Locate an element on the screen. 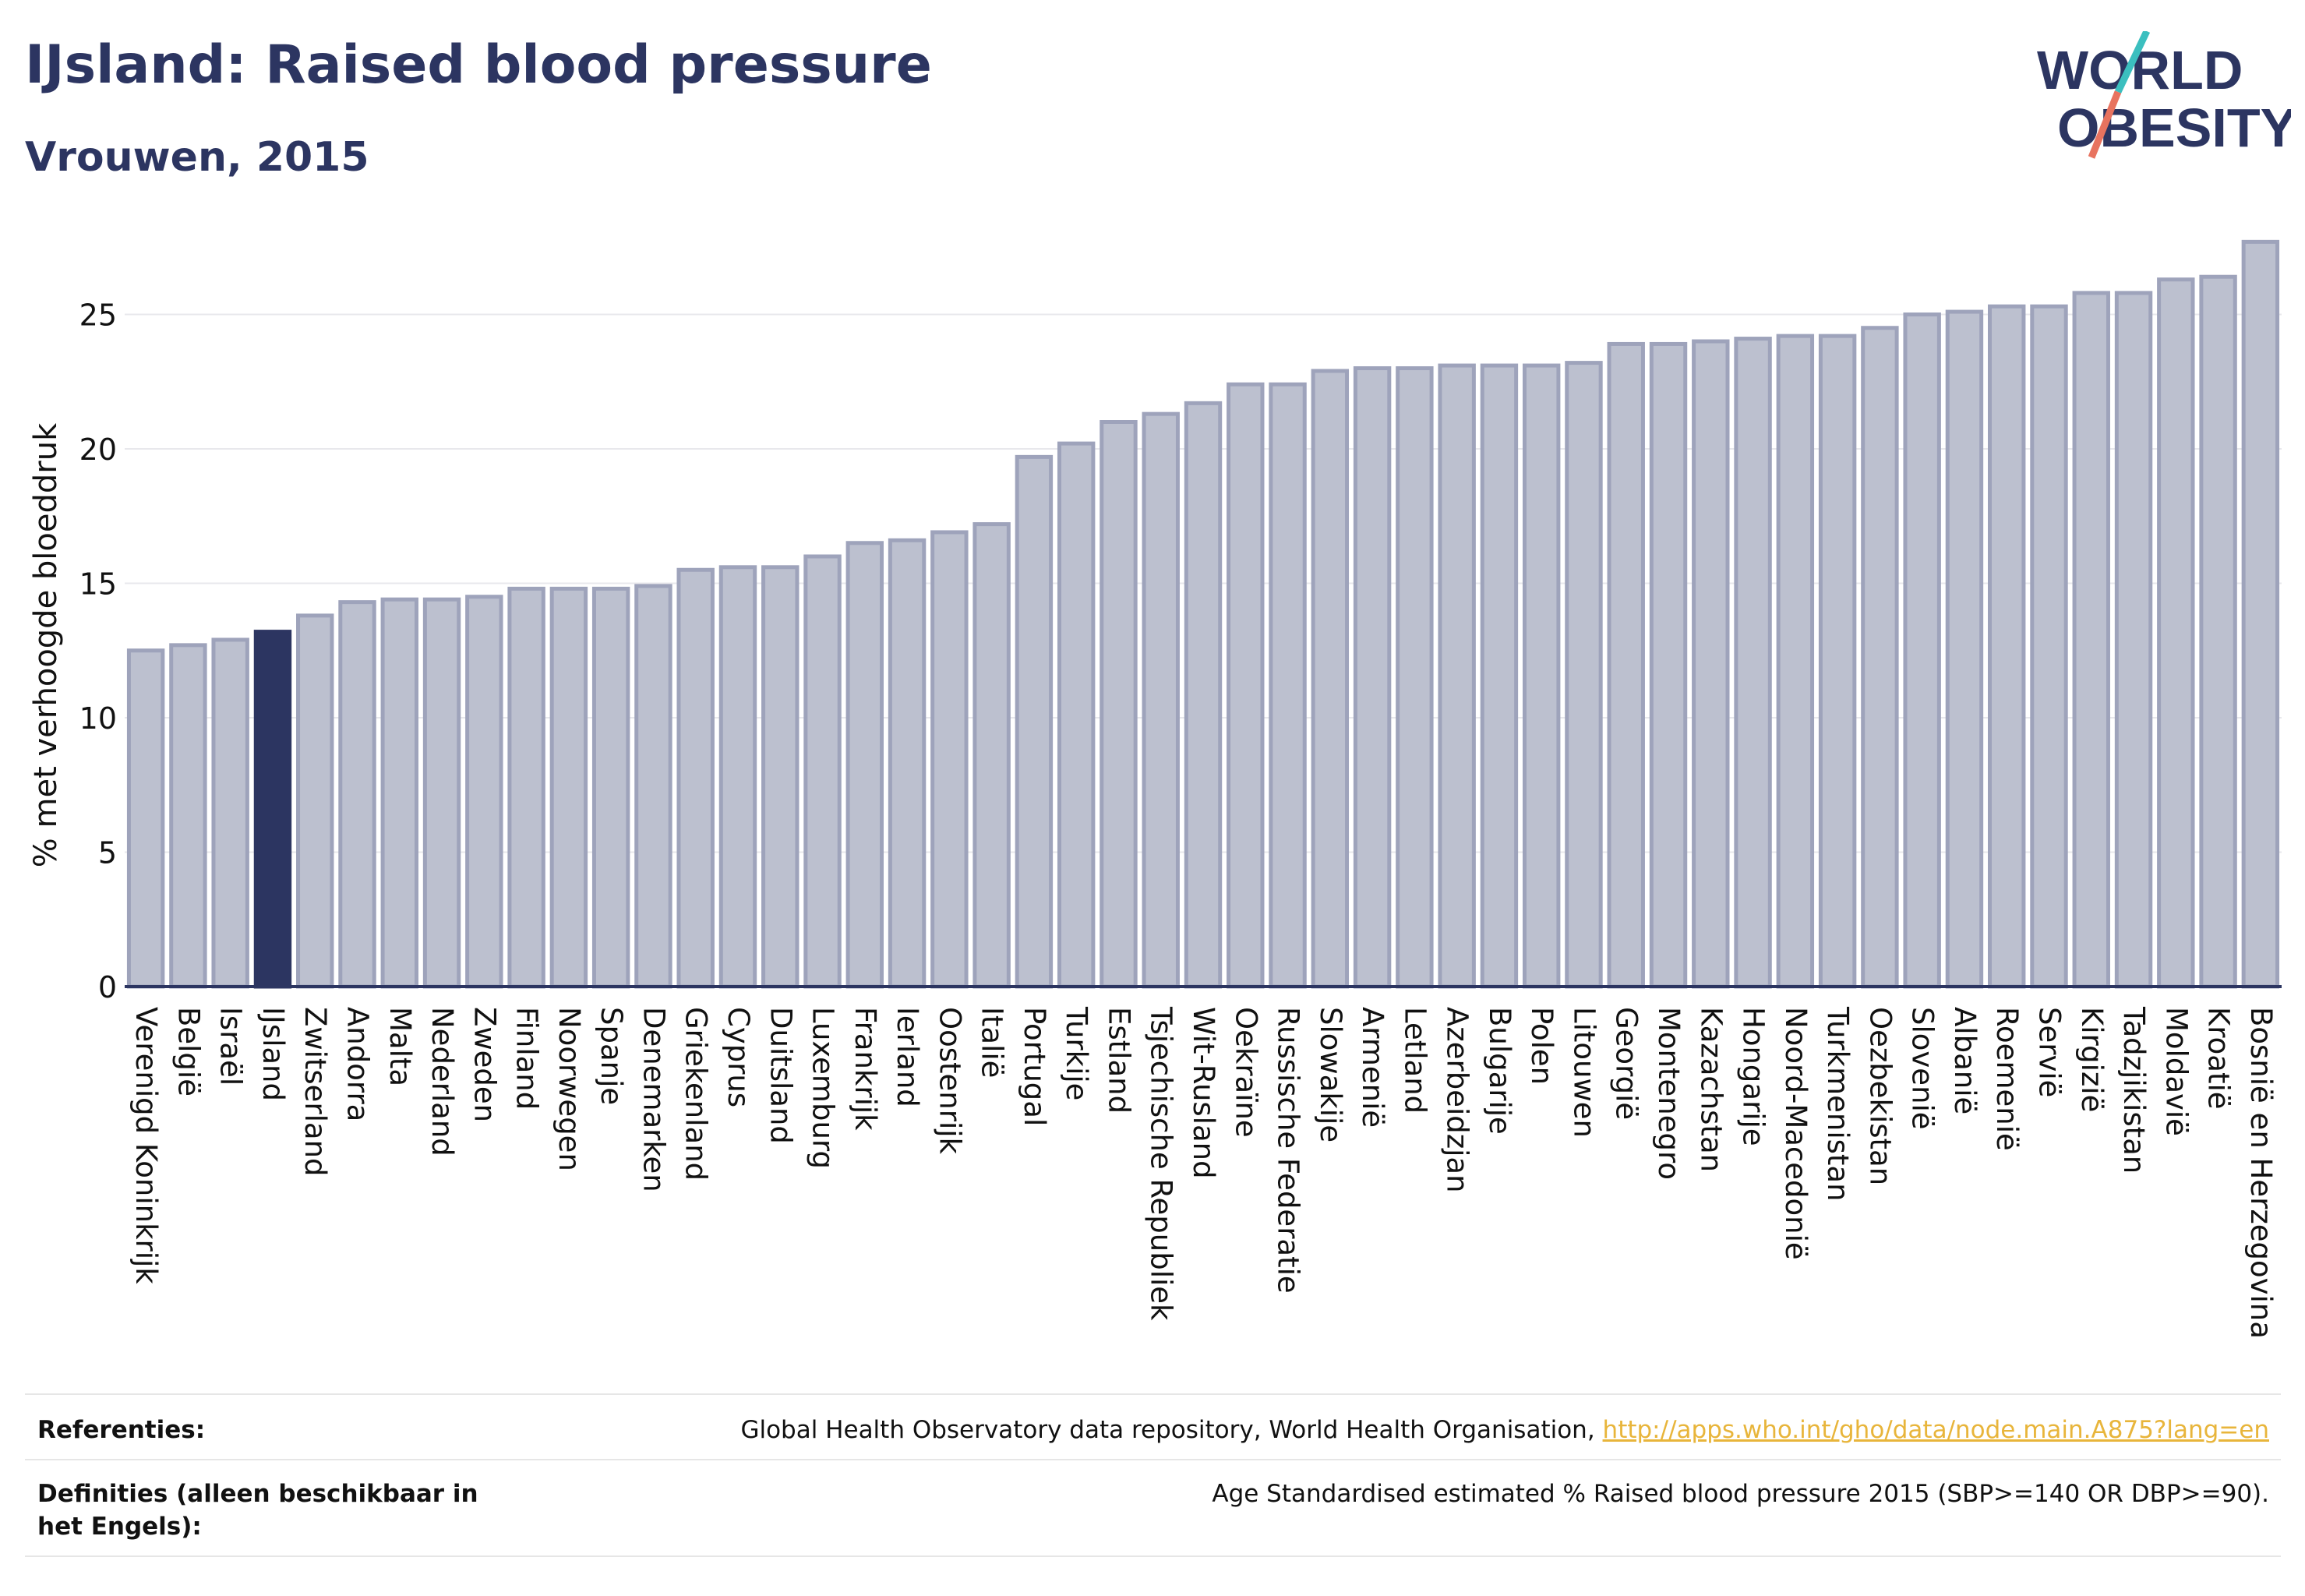 The image size is (2305, 1596). x-tick-label: Roemenië is located at coordinates (2007, 1079).